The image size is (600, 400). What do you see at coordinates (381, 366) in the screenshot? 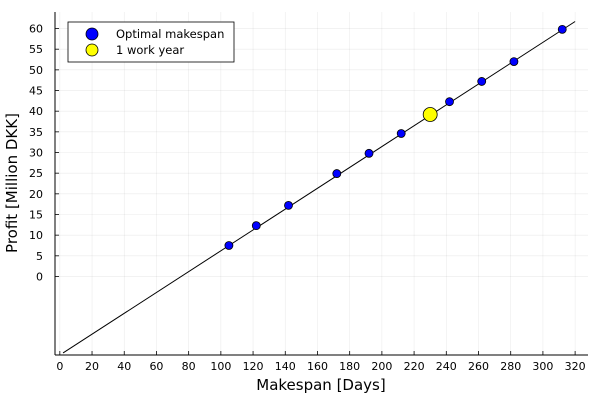
I see `x-tick-label: 200` at bounding box center [381, 366].